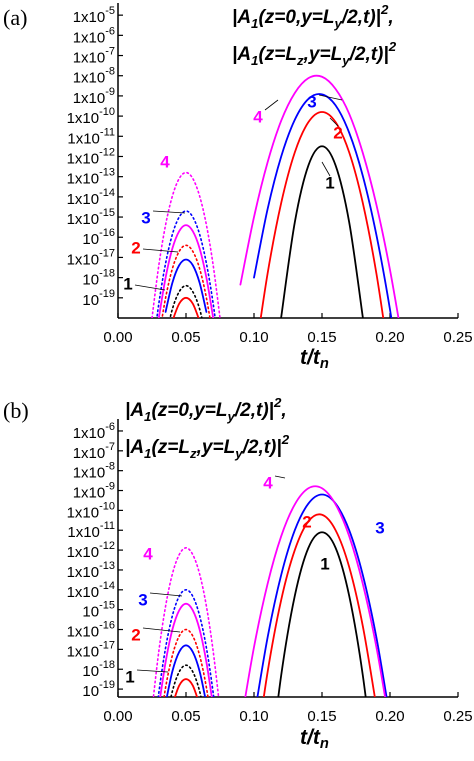  Describe the element at coordinates (147, 453) in the screenshot. I see `chart-title-part: 1` at that location.